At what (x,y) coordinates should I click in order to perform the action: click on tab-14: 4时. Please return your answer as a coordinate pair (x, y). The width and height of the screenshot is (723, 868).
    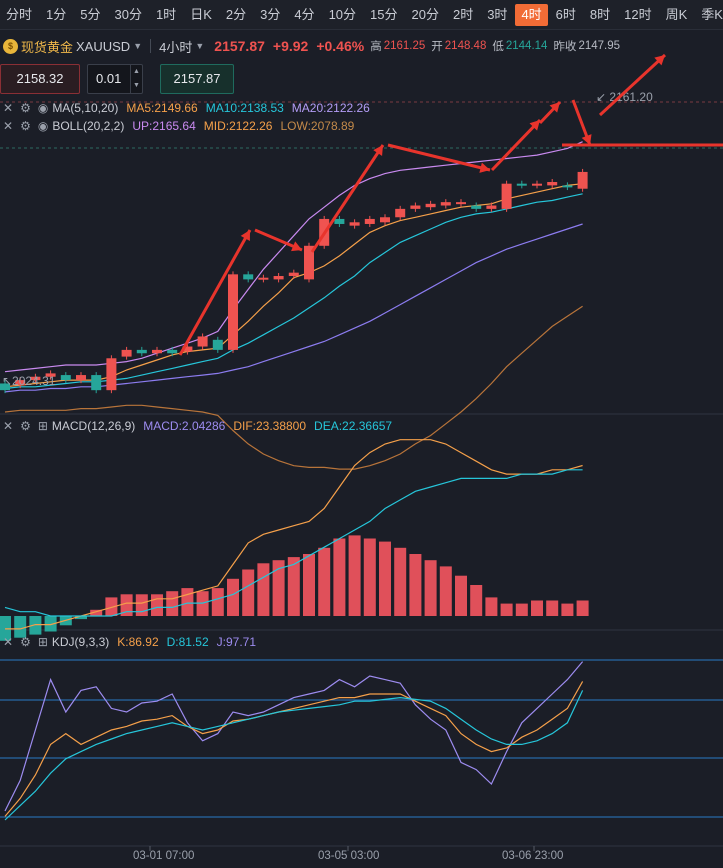
    Looking at the image, I should click on (531, 14).